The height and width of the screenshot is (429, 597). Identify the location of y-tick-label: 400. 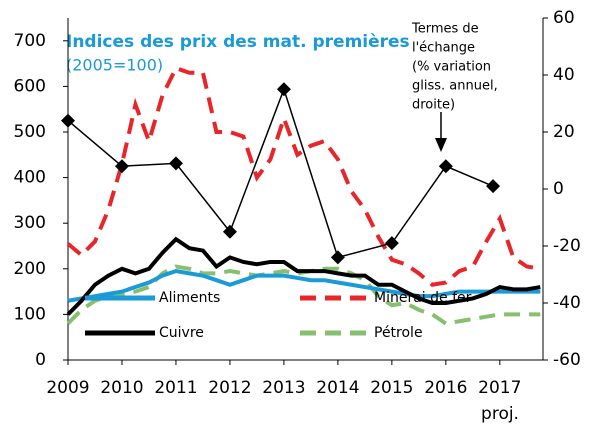
(30, 178).